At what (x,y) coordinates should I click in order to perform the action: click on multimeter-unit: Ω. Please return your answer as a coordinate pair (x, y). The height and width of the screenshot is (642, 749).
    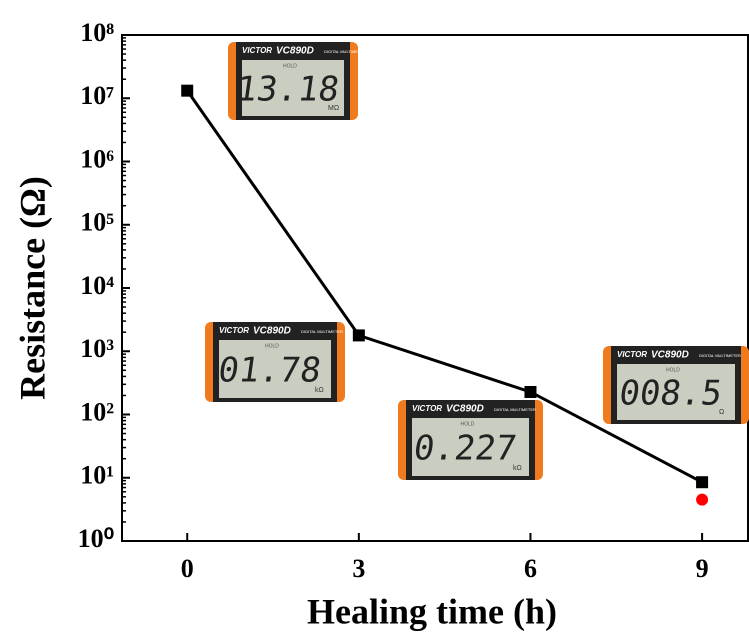
    Looking at the image, I should click on (721, 412).